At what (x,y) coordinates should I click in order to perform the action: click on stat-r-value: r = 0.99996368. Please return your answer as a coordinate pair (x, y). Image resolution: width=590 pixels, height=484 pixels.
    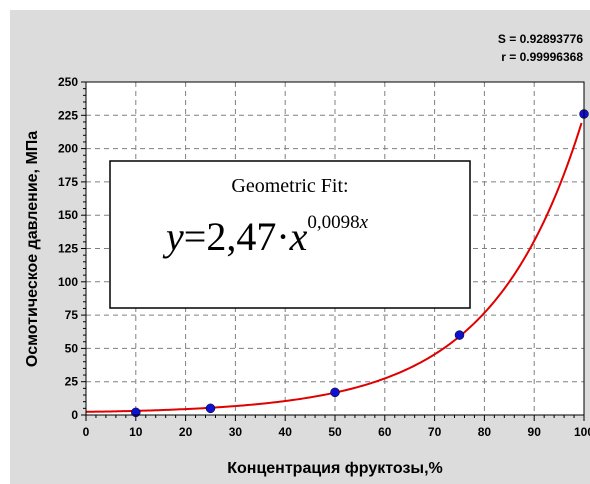
    Looking at the image, I should click on (542, 57).